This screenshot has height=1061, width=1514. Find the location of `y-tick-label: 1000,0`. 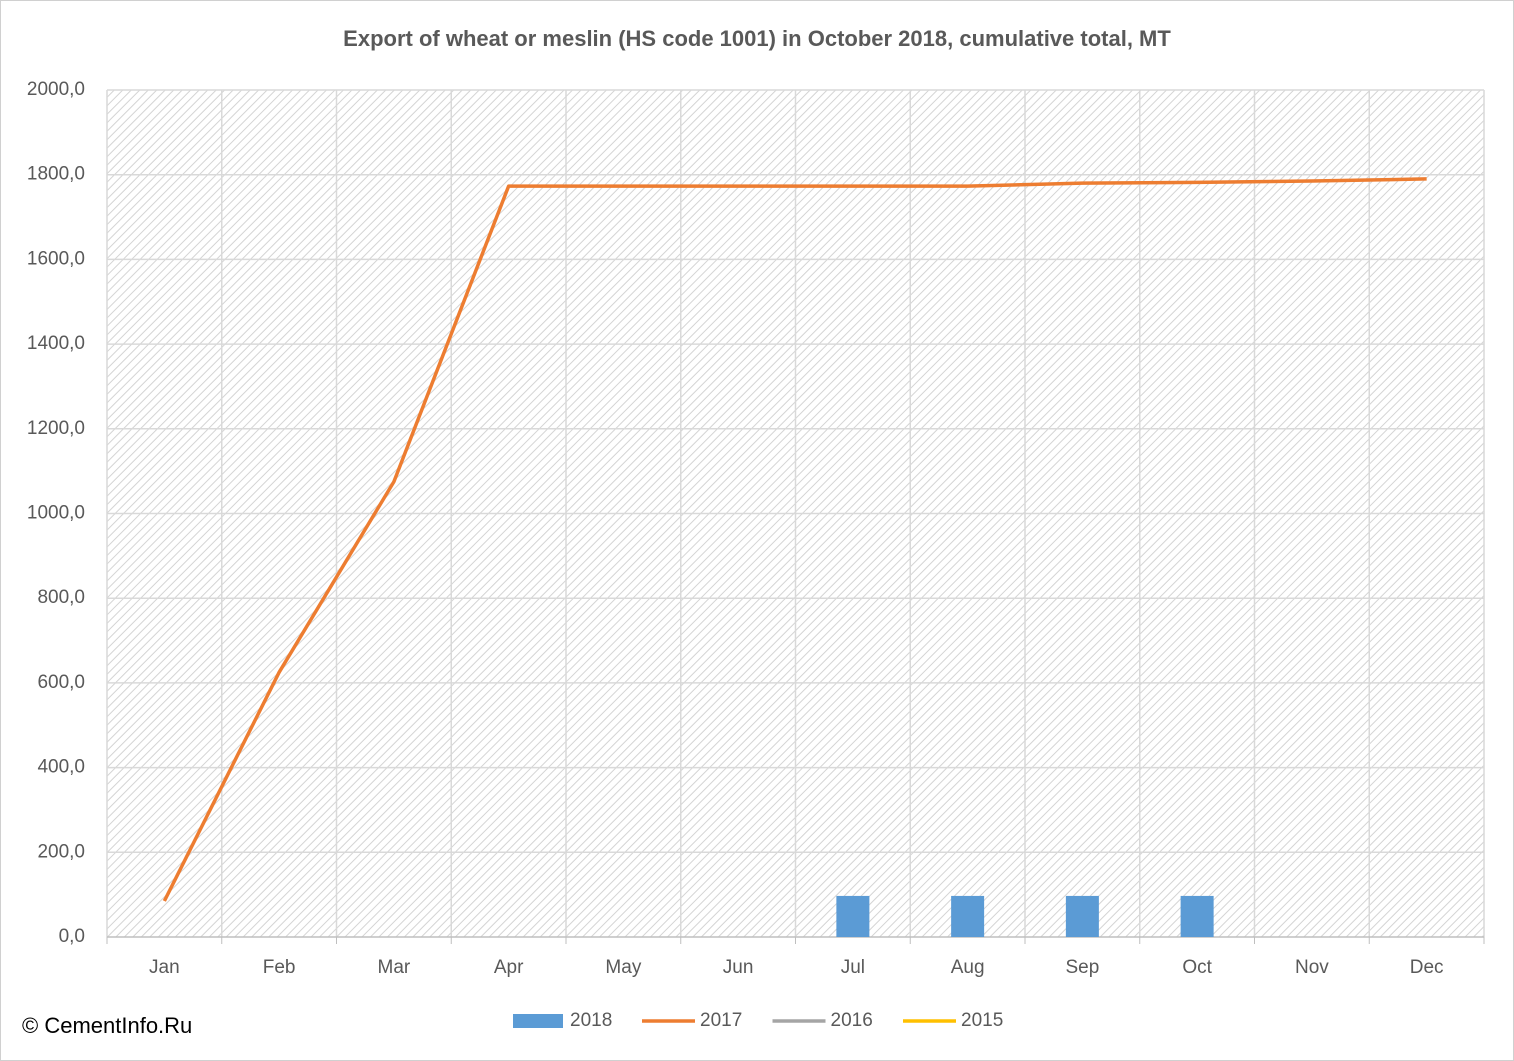

y-tick-label: 1000,0 is located at coordinates (56, 513).